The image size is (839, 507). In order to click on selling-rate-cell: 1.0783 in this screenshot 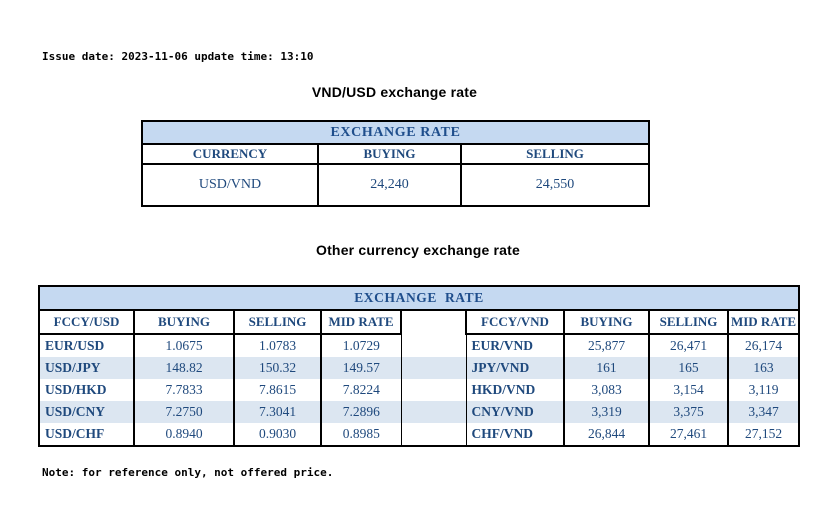, I will do `click(277, 345)`.